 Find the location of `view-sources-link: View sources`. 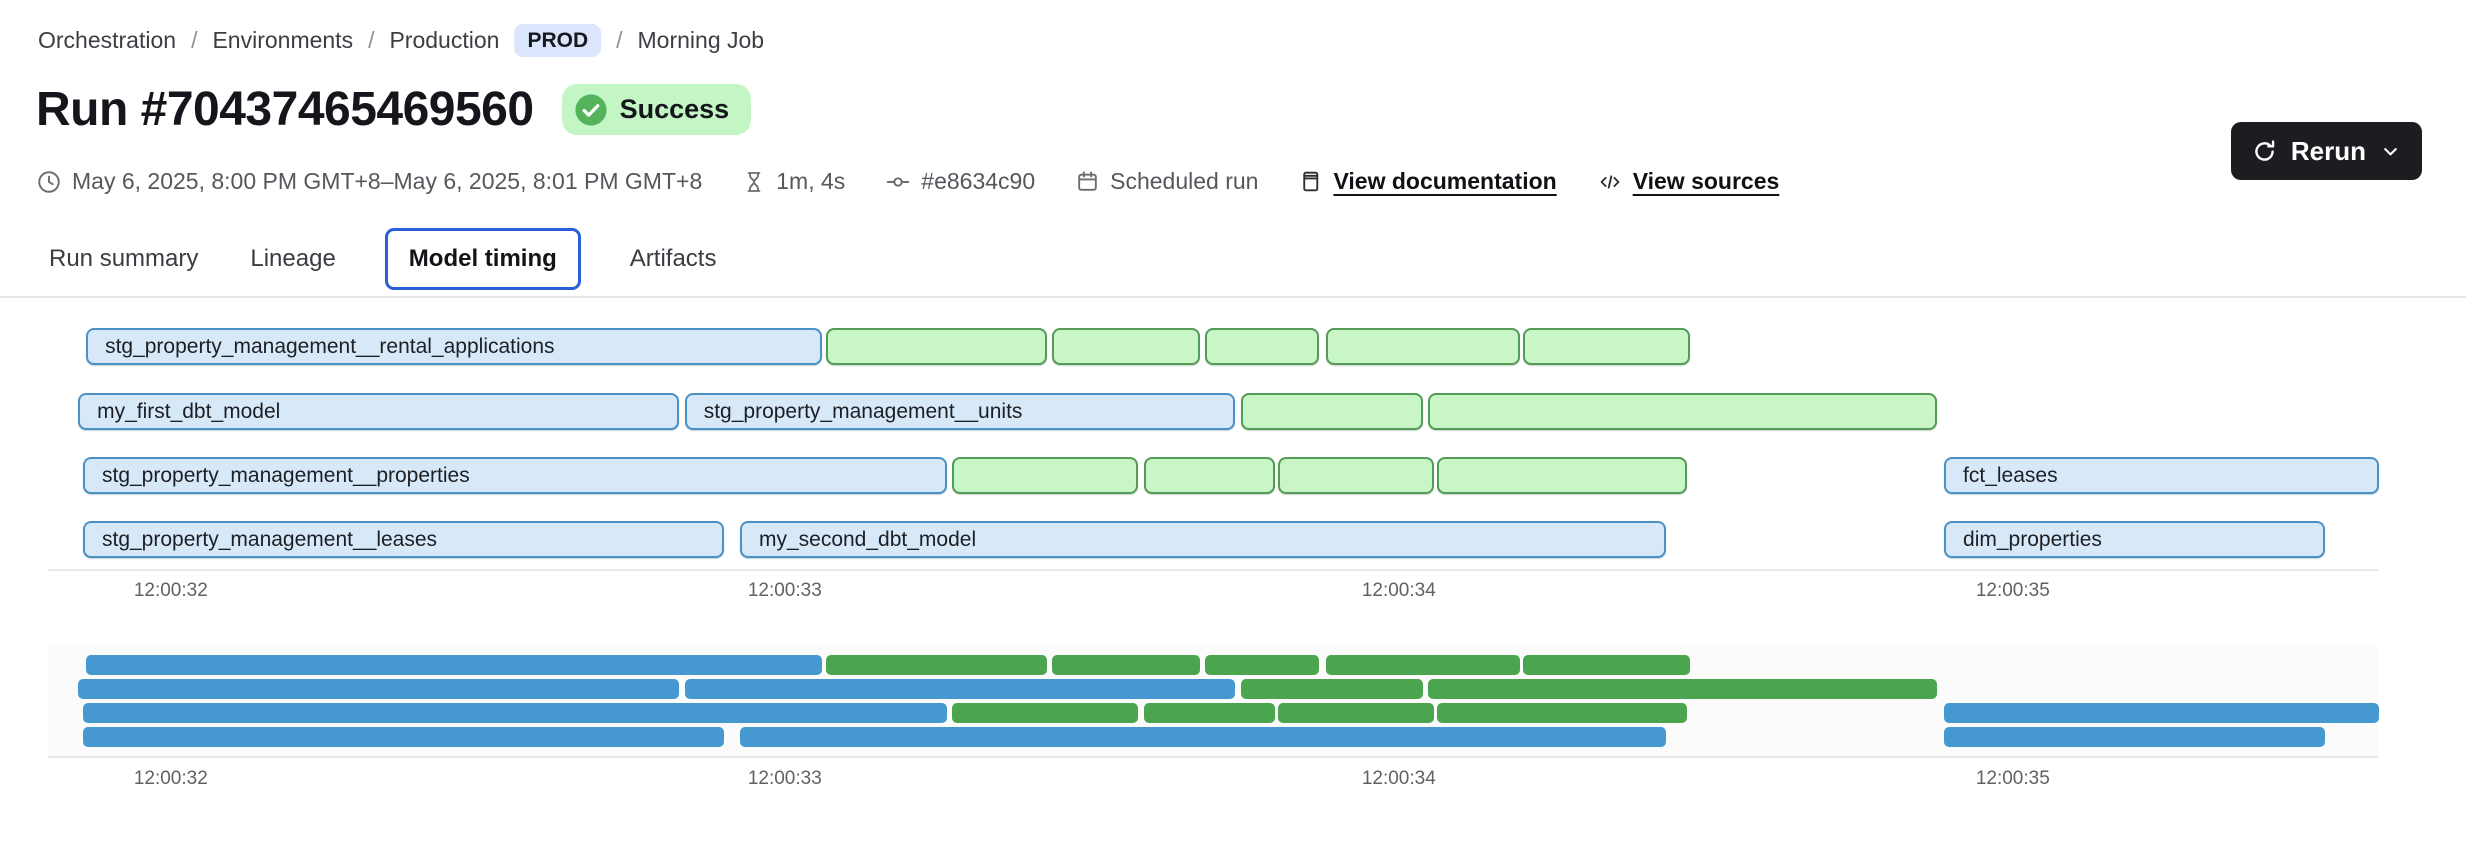

view-sources-link: View sources is located at coordinates (1688, 181).